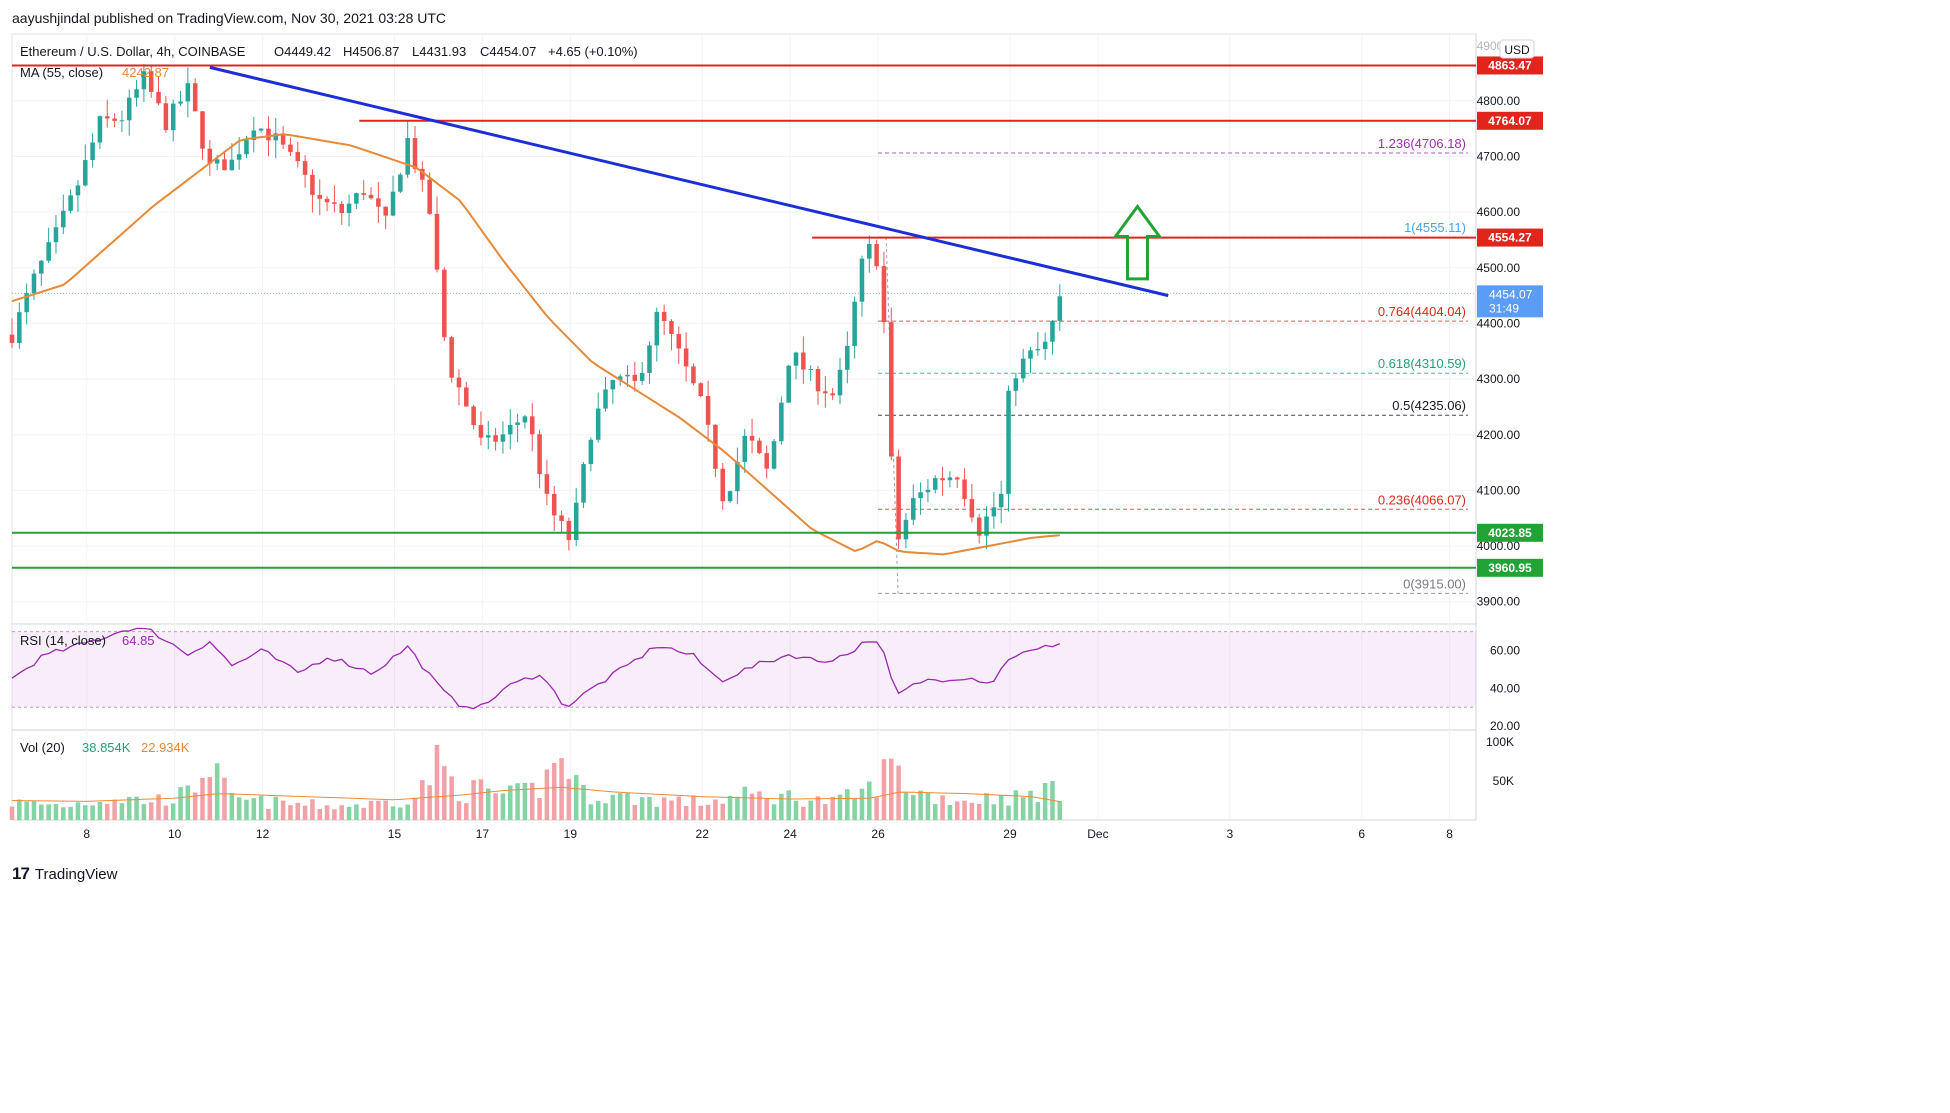  I want to click on level-price-box, so click(1510, 120).